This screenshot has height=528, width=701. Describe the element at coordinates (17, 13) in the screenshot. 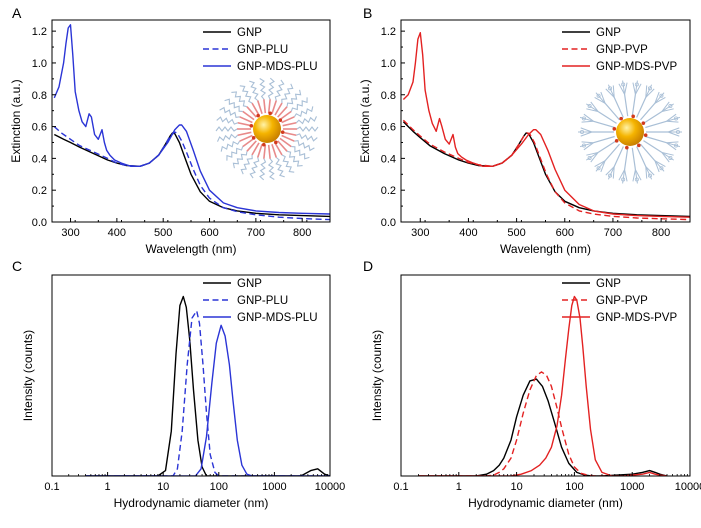

I see `panel-letter: A` at that location.